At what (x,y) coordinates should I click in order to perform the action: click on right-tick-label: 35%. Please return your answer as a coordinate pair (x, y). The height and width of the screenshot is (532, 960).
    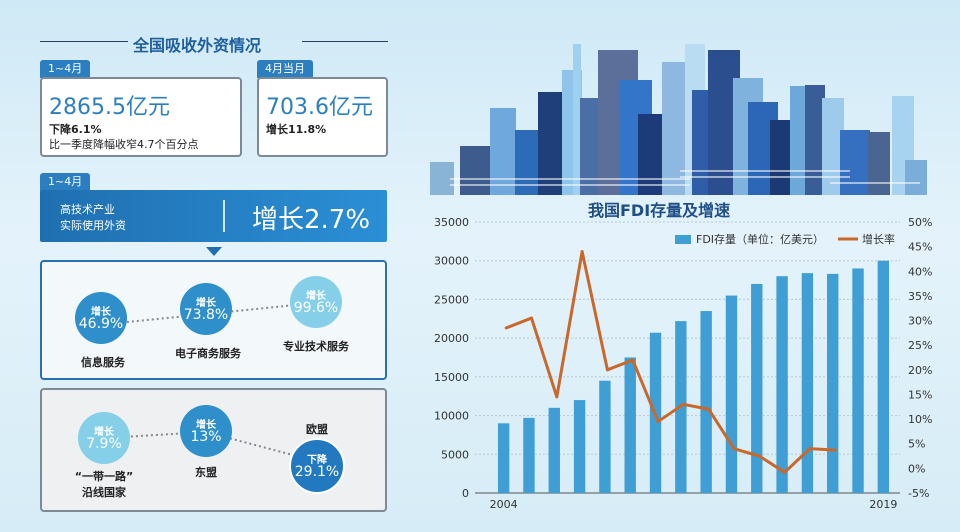
    Looking at the image, I should click on (920, 296).